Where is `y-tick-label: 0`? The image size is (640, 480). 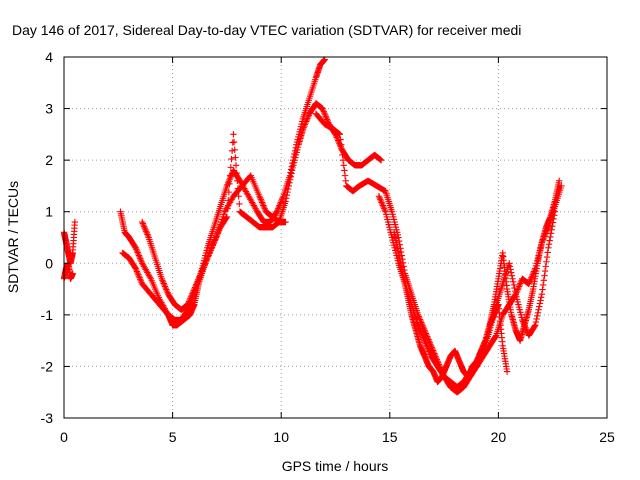 y-tick-label: 0 is located at coordinates (49, 263).